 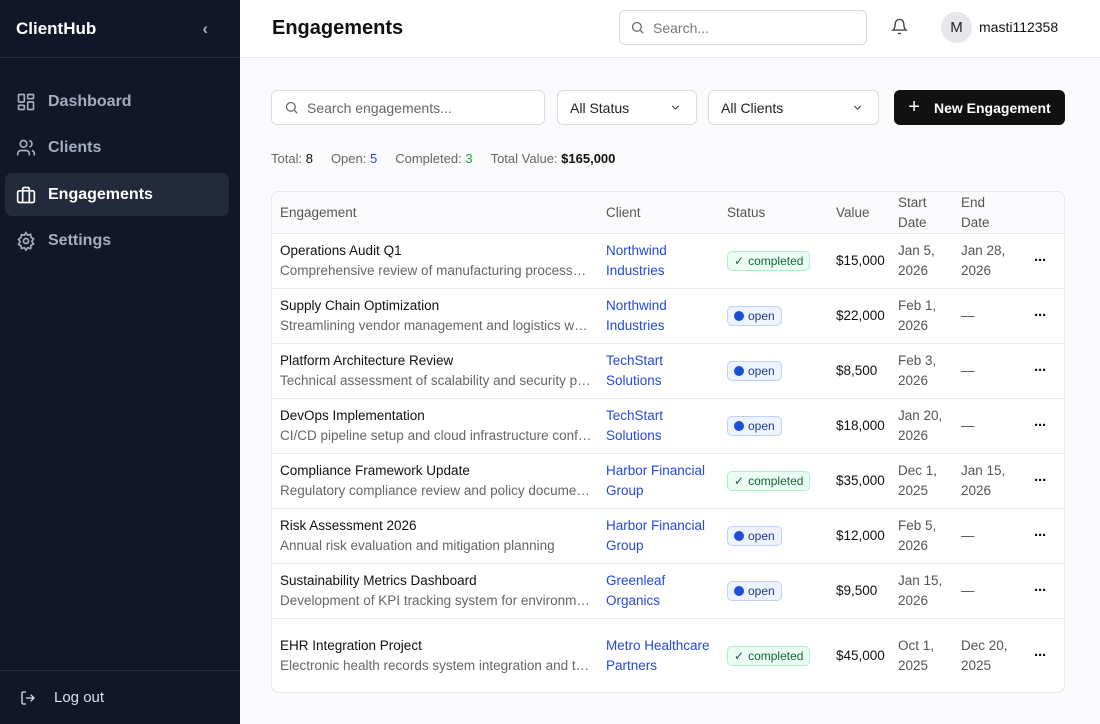 What do you see at coordinates (120, 697) in the screenshot?
I see `logout-button: Log out` at bounding box center [120, 697].